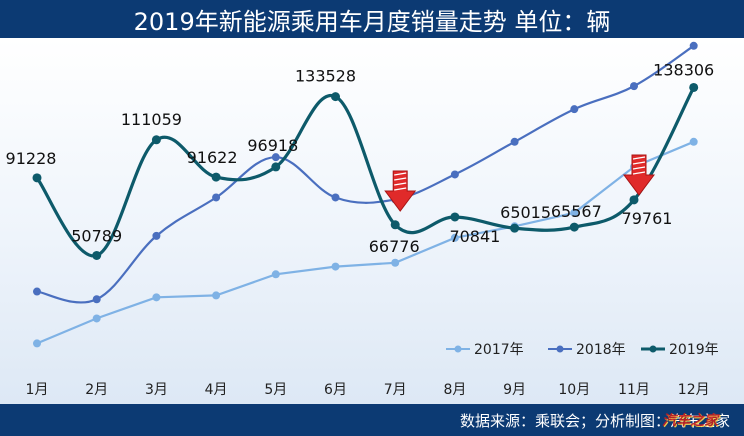 Image resolution: width=744 pixels, height=436 pixels. What do you see at coordinates (690, 421) in the screenshot?
I see `watermark-logo: 汽车之家` at bounding box center [690, 421].